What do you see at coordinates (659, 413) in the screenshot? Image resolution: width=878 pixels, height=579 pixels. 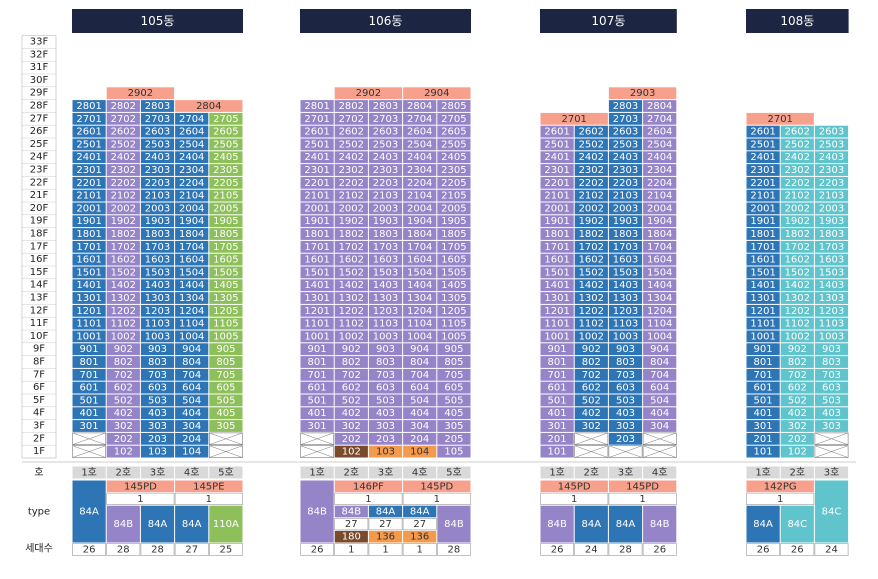 I see `unit-label: 404` at bounding box center [659, 413].